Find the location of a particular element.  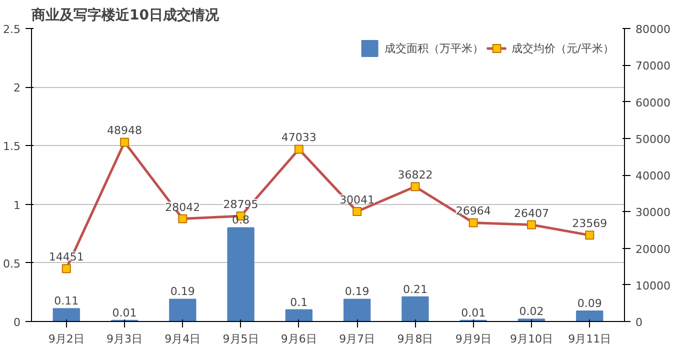

x-tick-label: 9月10日 is located at coordinates (531, 339).